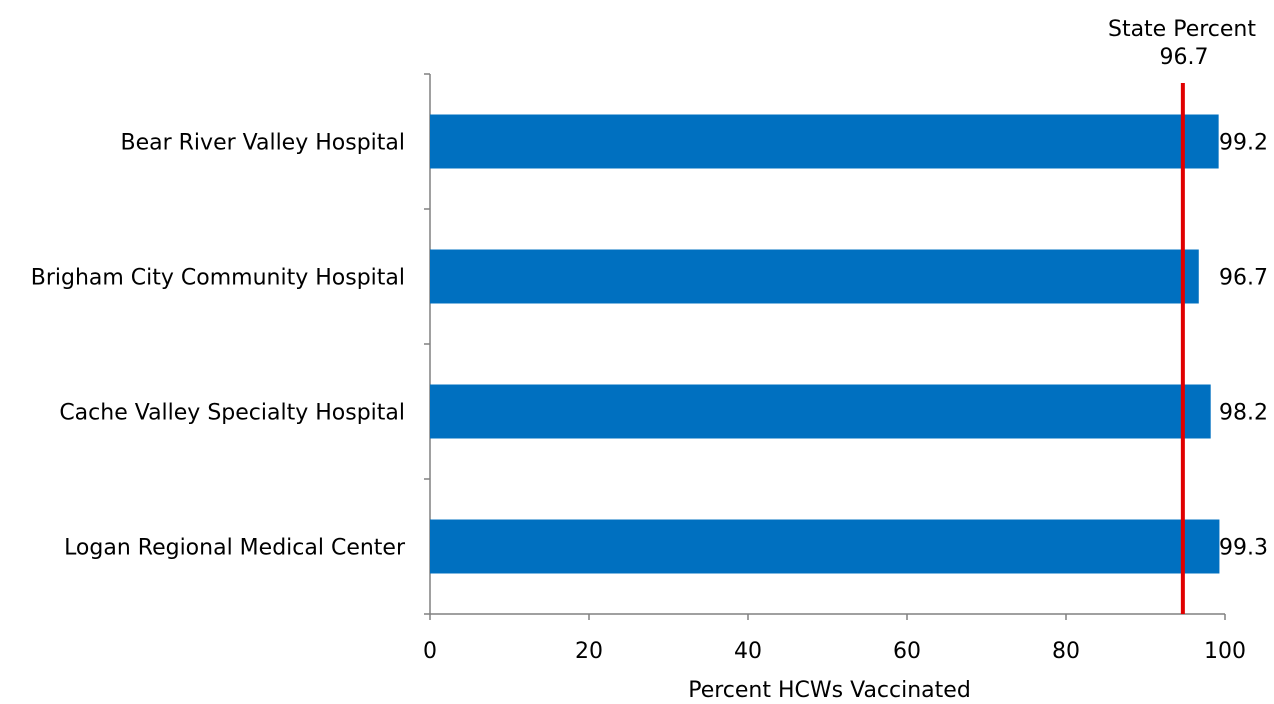 The width and height of the screenshot is (1274, 704). I want to click on x-axis-title: Percent HCWs Vaccinated, so click(829, 690).